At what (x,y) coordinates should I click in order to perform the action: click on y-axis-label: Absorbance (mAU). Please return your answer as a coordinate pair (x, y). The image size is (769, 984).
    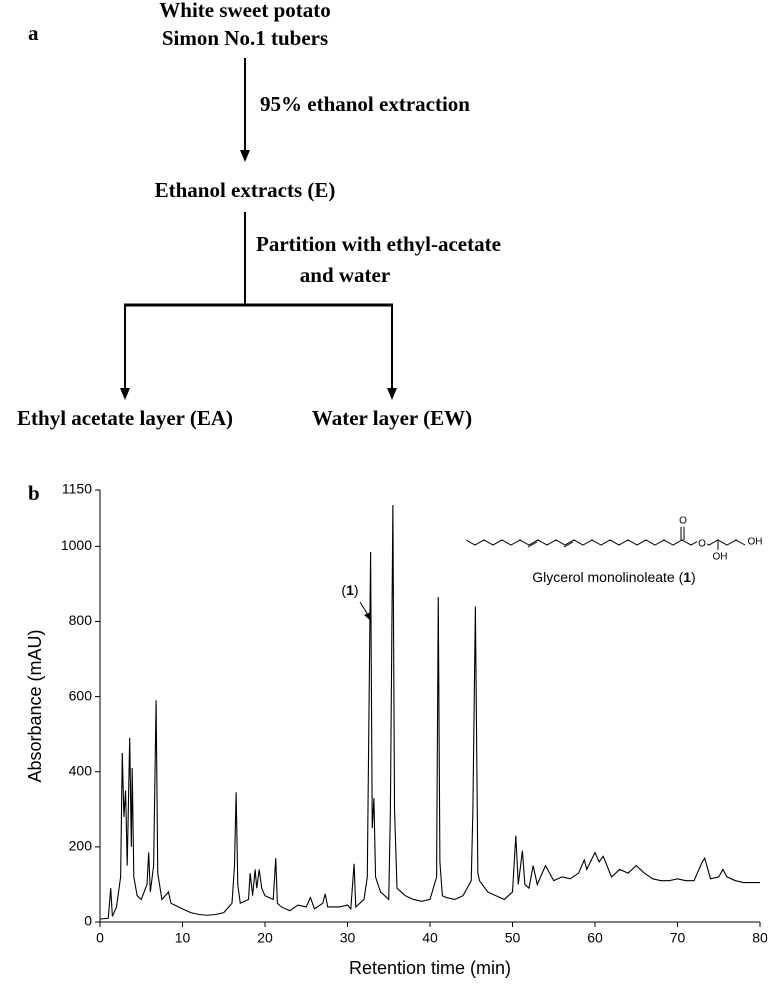
    Looking at the image, I should click on (35, 705).